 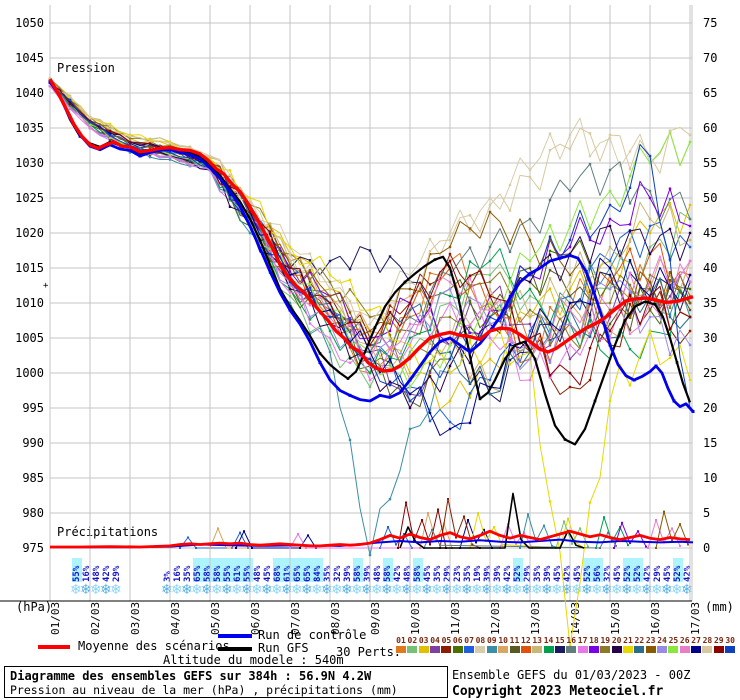 What do you see at coordinates (412, 640) in the screenshot?
I see `pert-number: 02` at bounding box center [412, 640].